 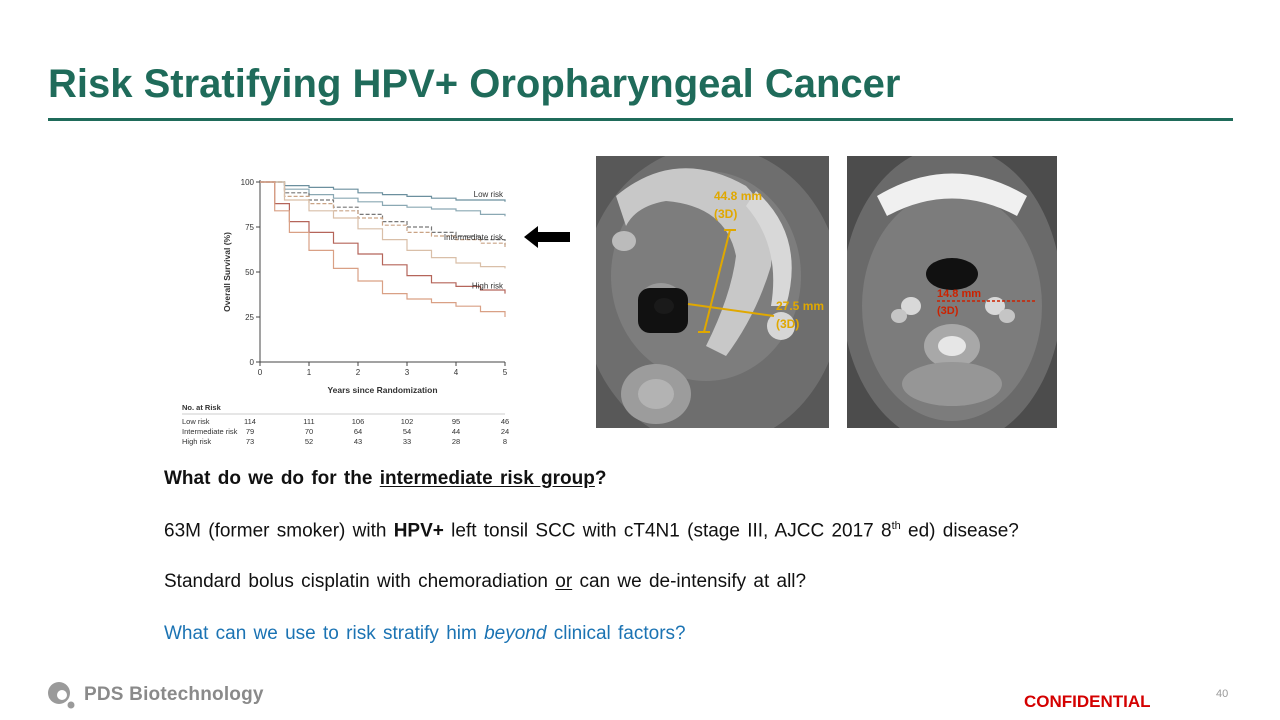 I want to click on y-tick-label: 25, so click(x=249, y=317).